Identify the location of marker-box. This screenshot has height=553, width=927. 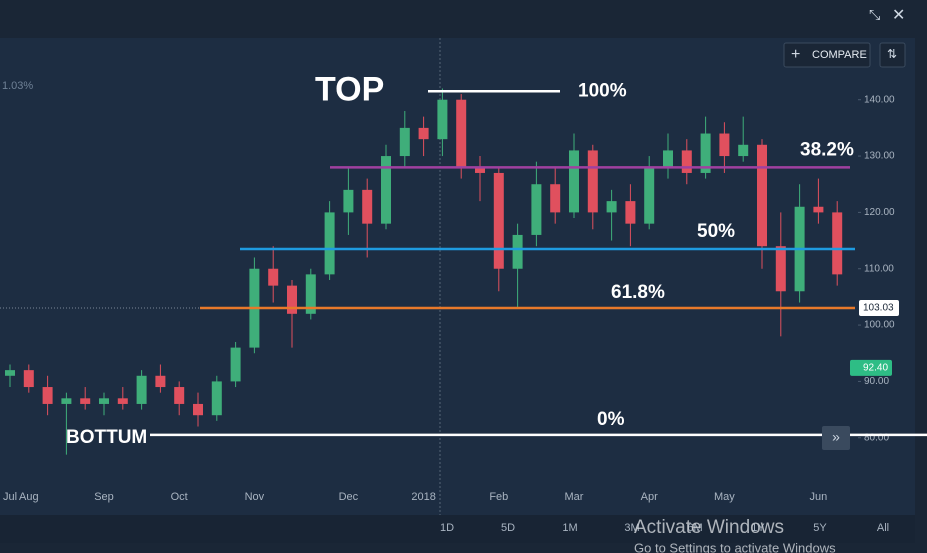
(871, 367).